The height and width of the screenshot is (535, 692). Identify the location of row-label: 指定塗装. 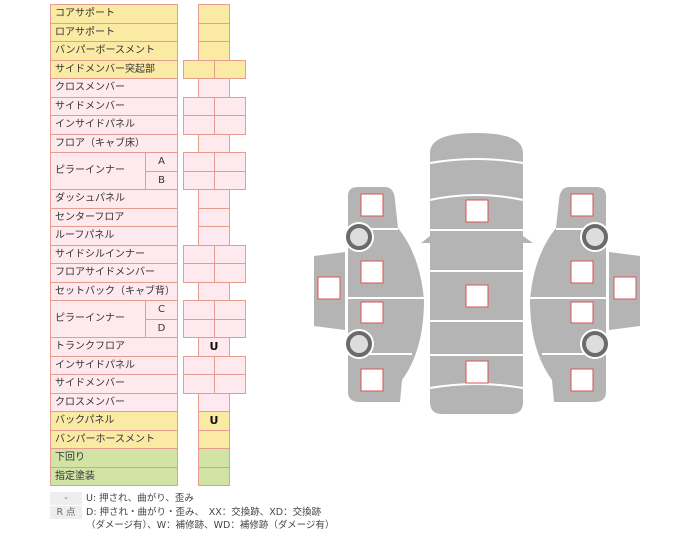
(114, 476).